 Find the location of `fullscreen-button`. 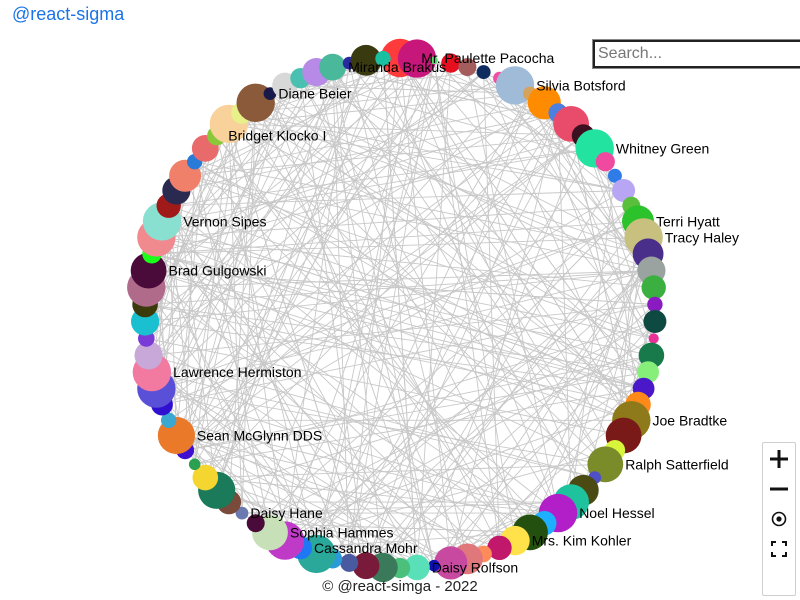

fullscreen-button is located at coordinates (779, 549).